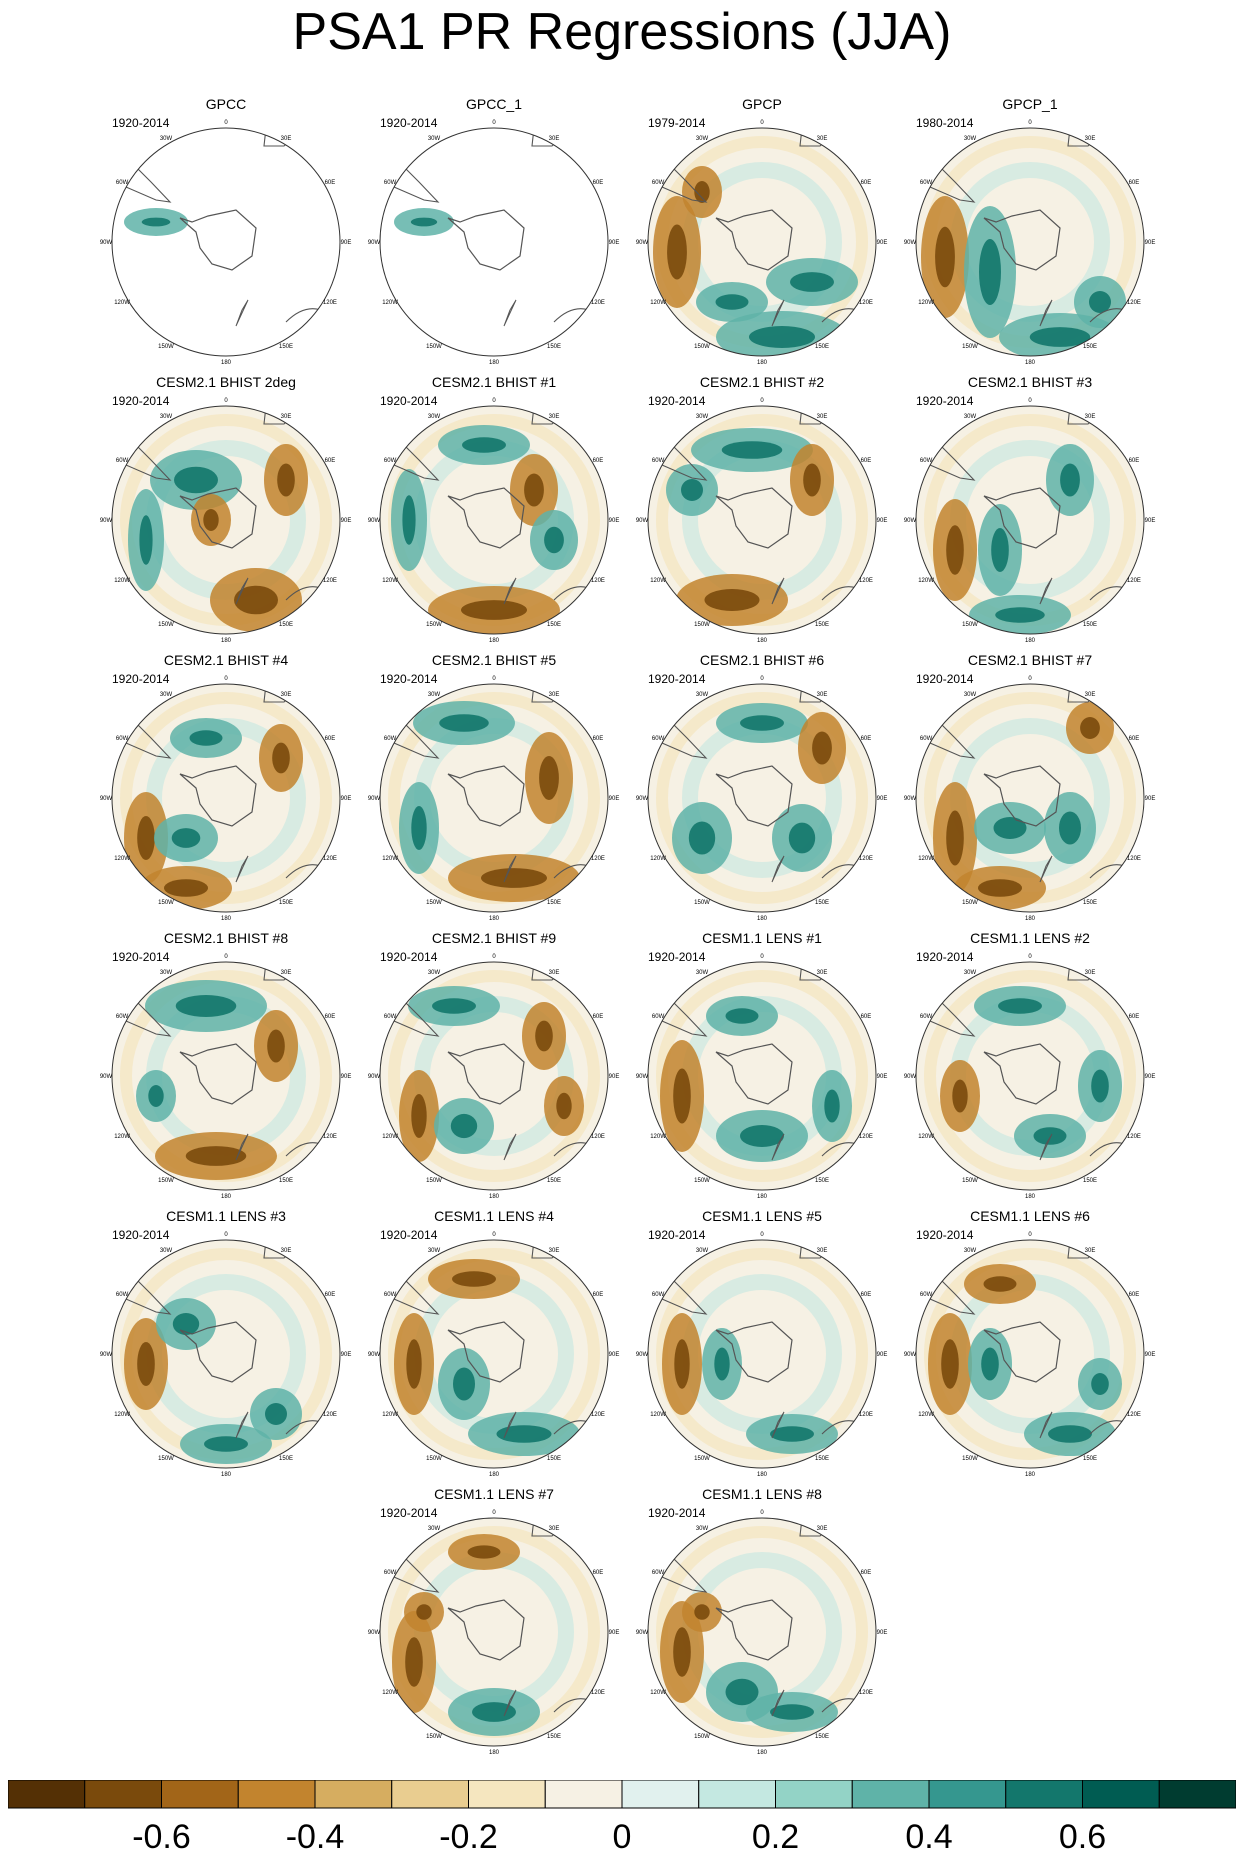  Describe the element at coordinates (1082, 1837) in the screenshot. I see `colorbar-tick-label: 0.6` at that location.